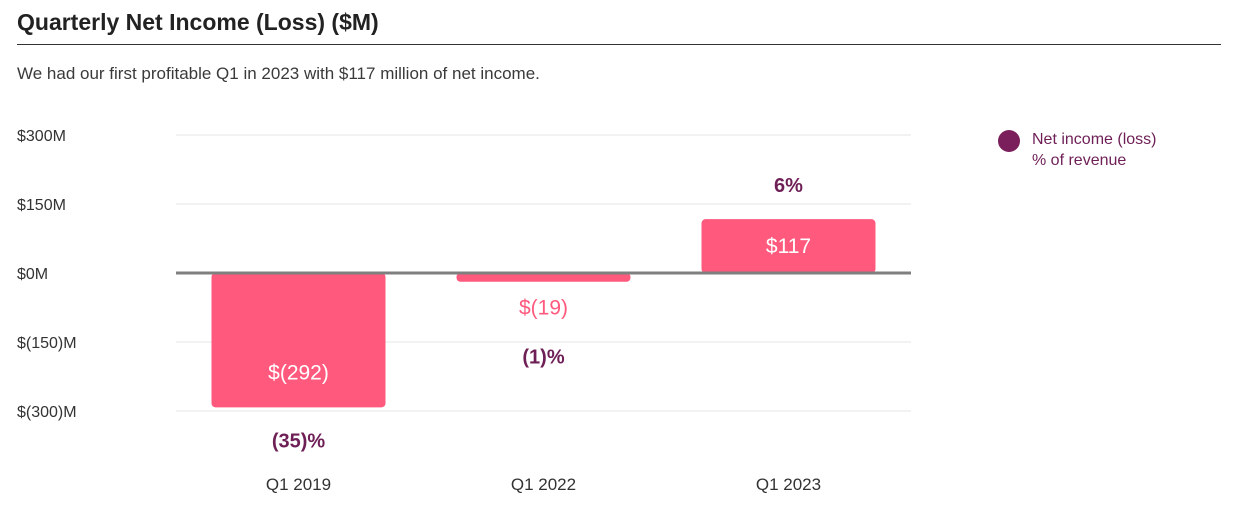  What do you see at coordinates (47, 412) in the screenshot?
I see `y-tick-label: $(300)M` at bounding box center [47, 412].